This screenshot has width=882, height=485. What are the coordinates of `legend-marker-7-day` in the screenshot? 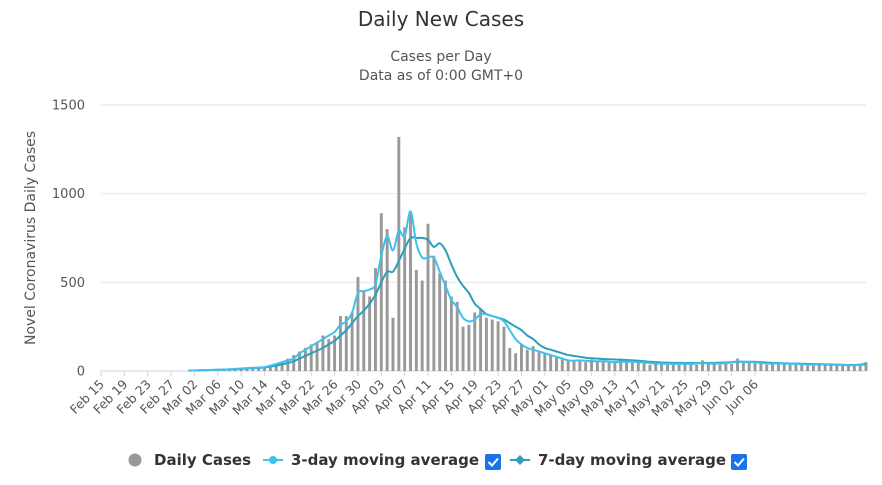 It's located at (520, 460).